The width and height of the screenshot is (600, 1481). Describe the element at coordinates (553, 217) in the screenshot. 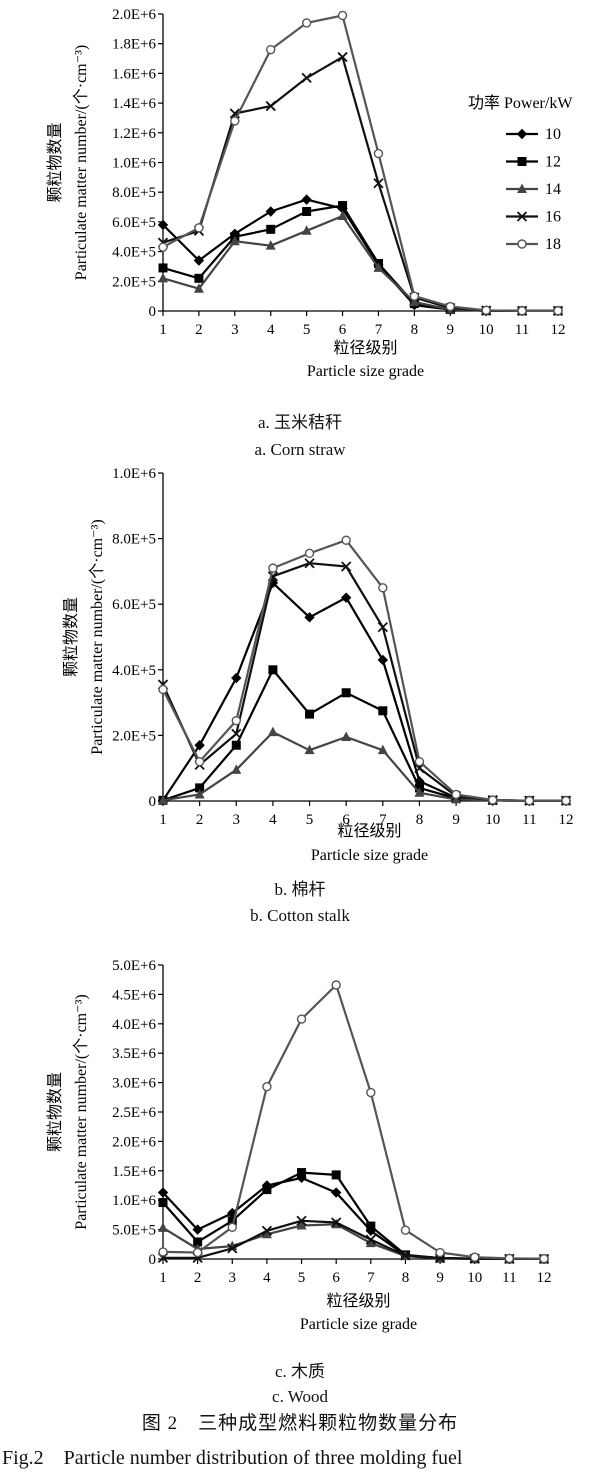

I see `legend-label: 16` at that location.